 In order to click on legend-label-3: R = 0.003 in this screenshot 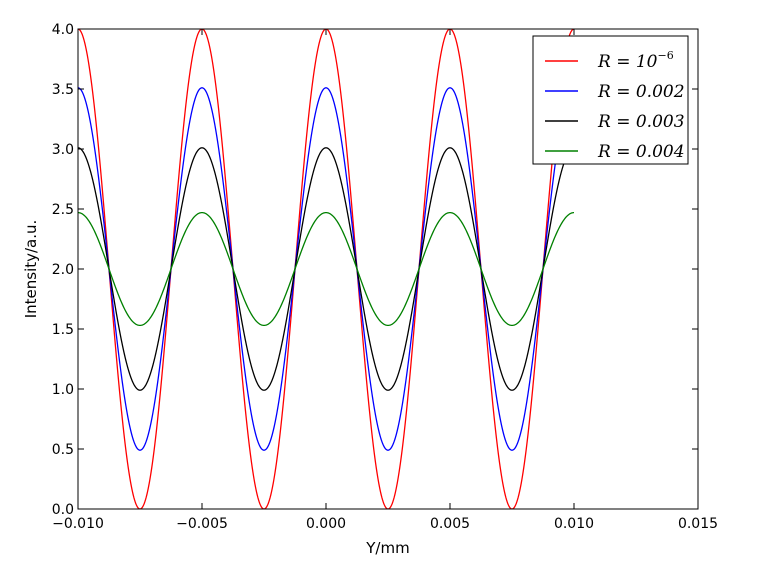, I will do `click(641, 122)`.